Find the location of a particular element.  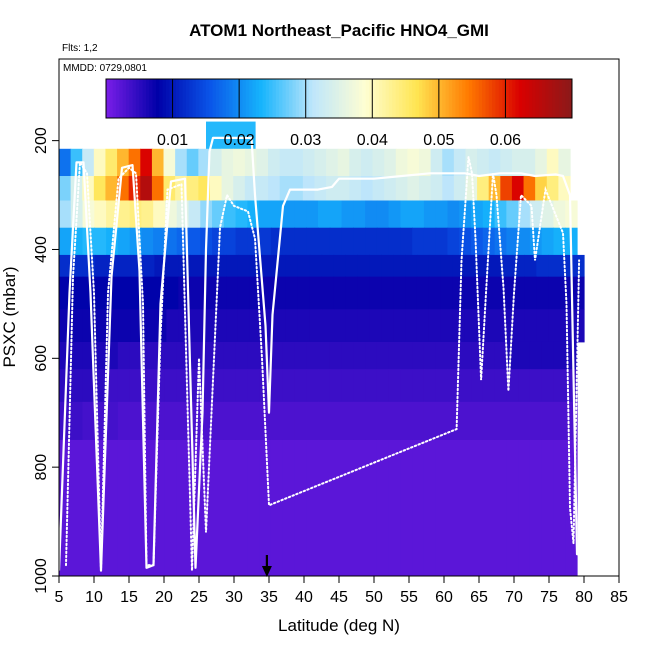

heat-cell-r6-c23 is located at coordinates (339, 293).